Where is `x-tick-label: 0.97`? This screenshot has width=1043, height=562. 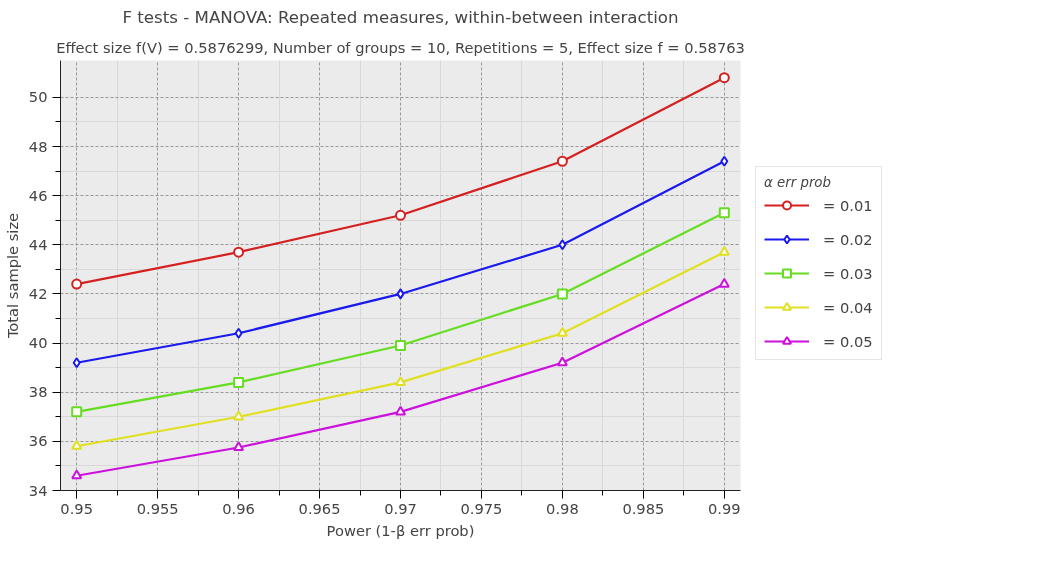
x-tick-label: 0.97 is located at coordinates (400, 508).